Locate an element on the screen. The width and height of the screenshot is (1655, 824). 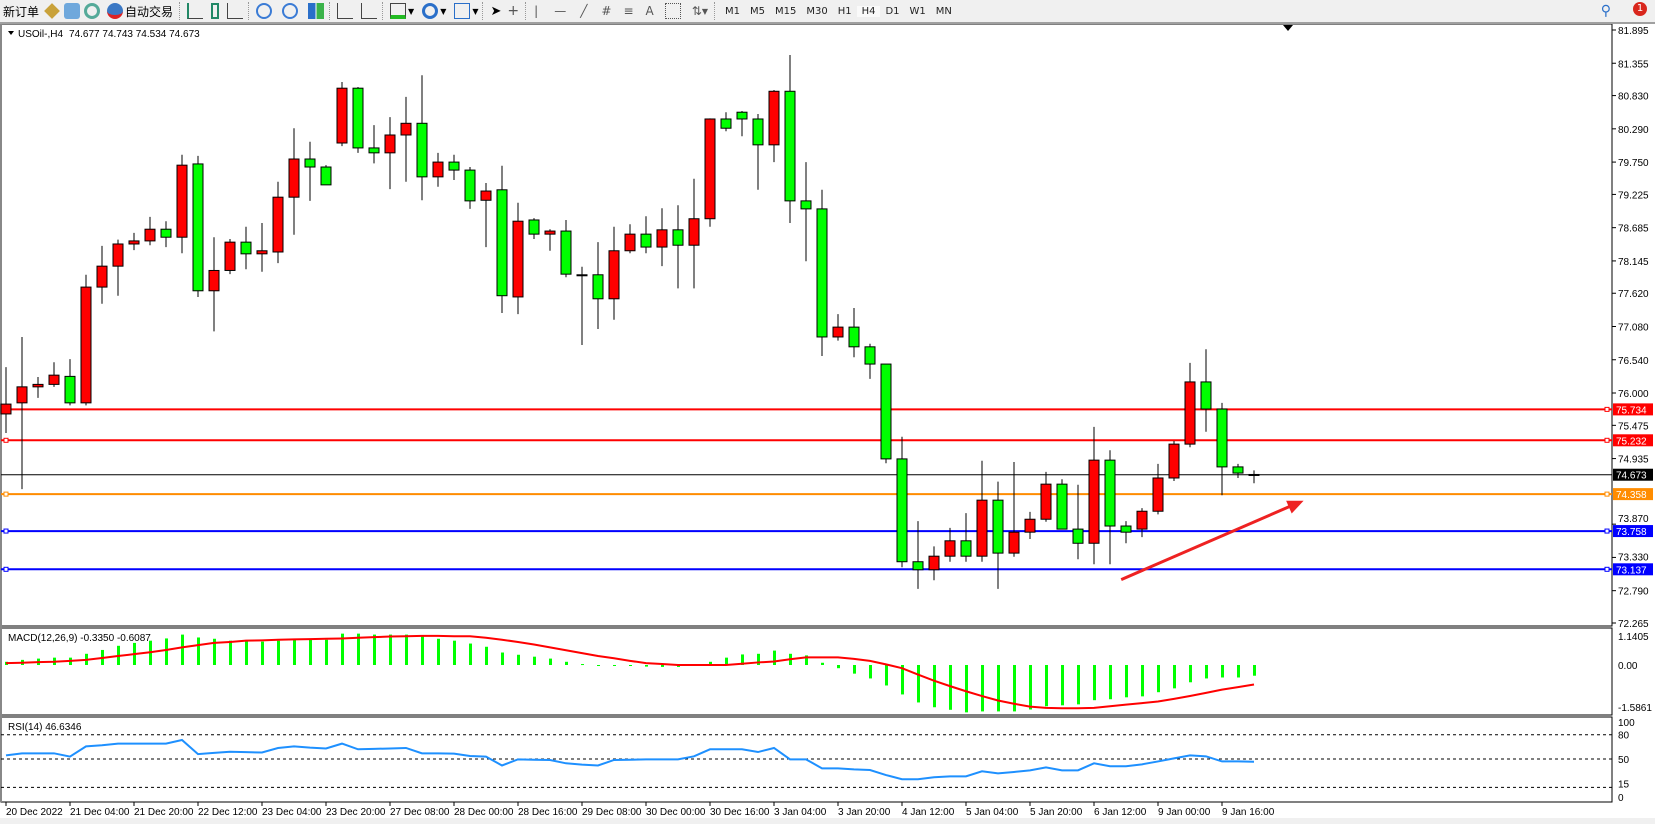
new-order-button: 新订单 is located at coordinates (21, 11).